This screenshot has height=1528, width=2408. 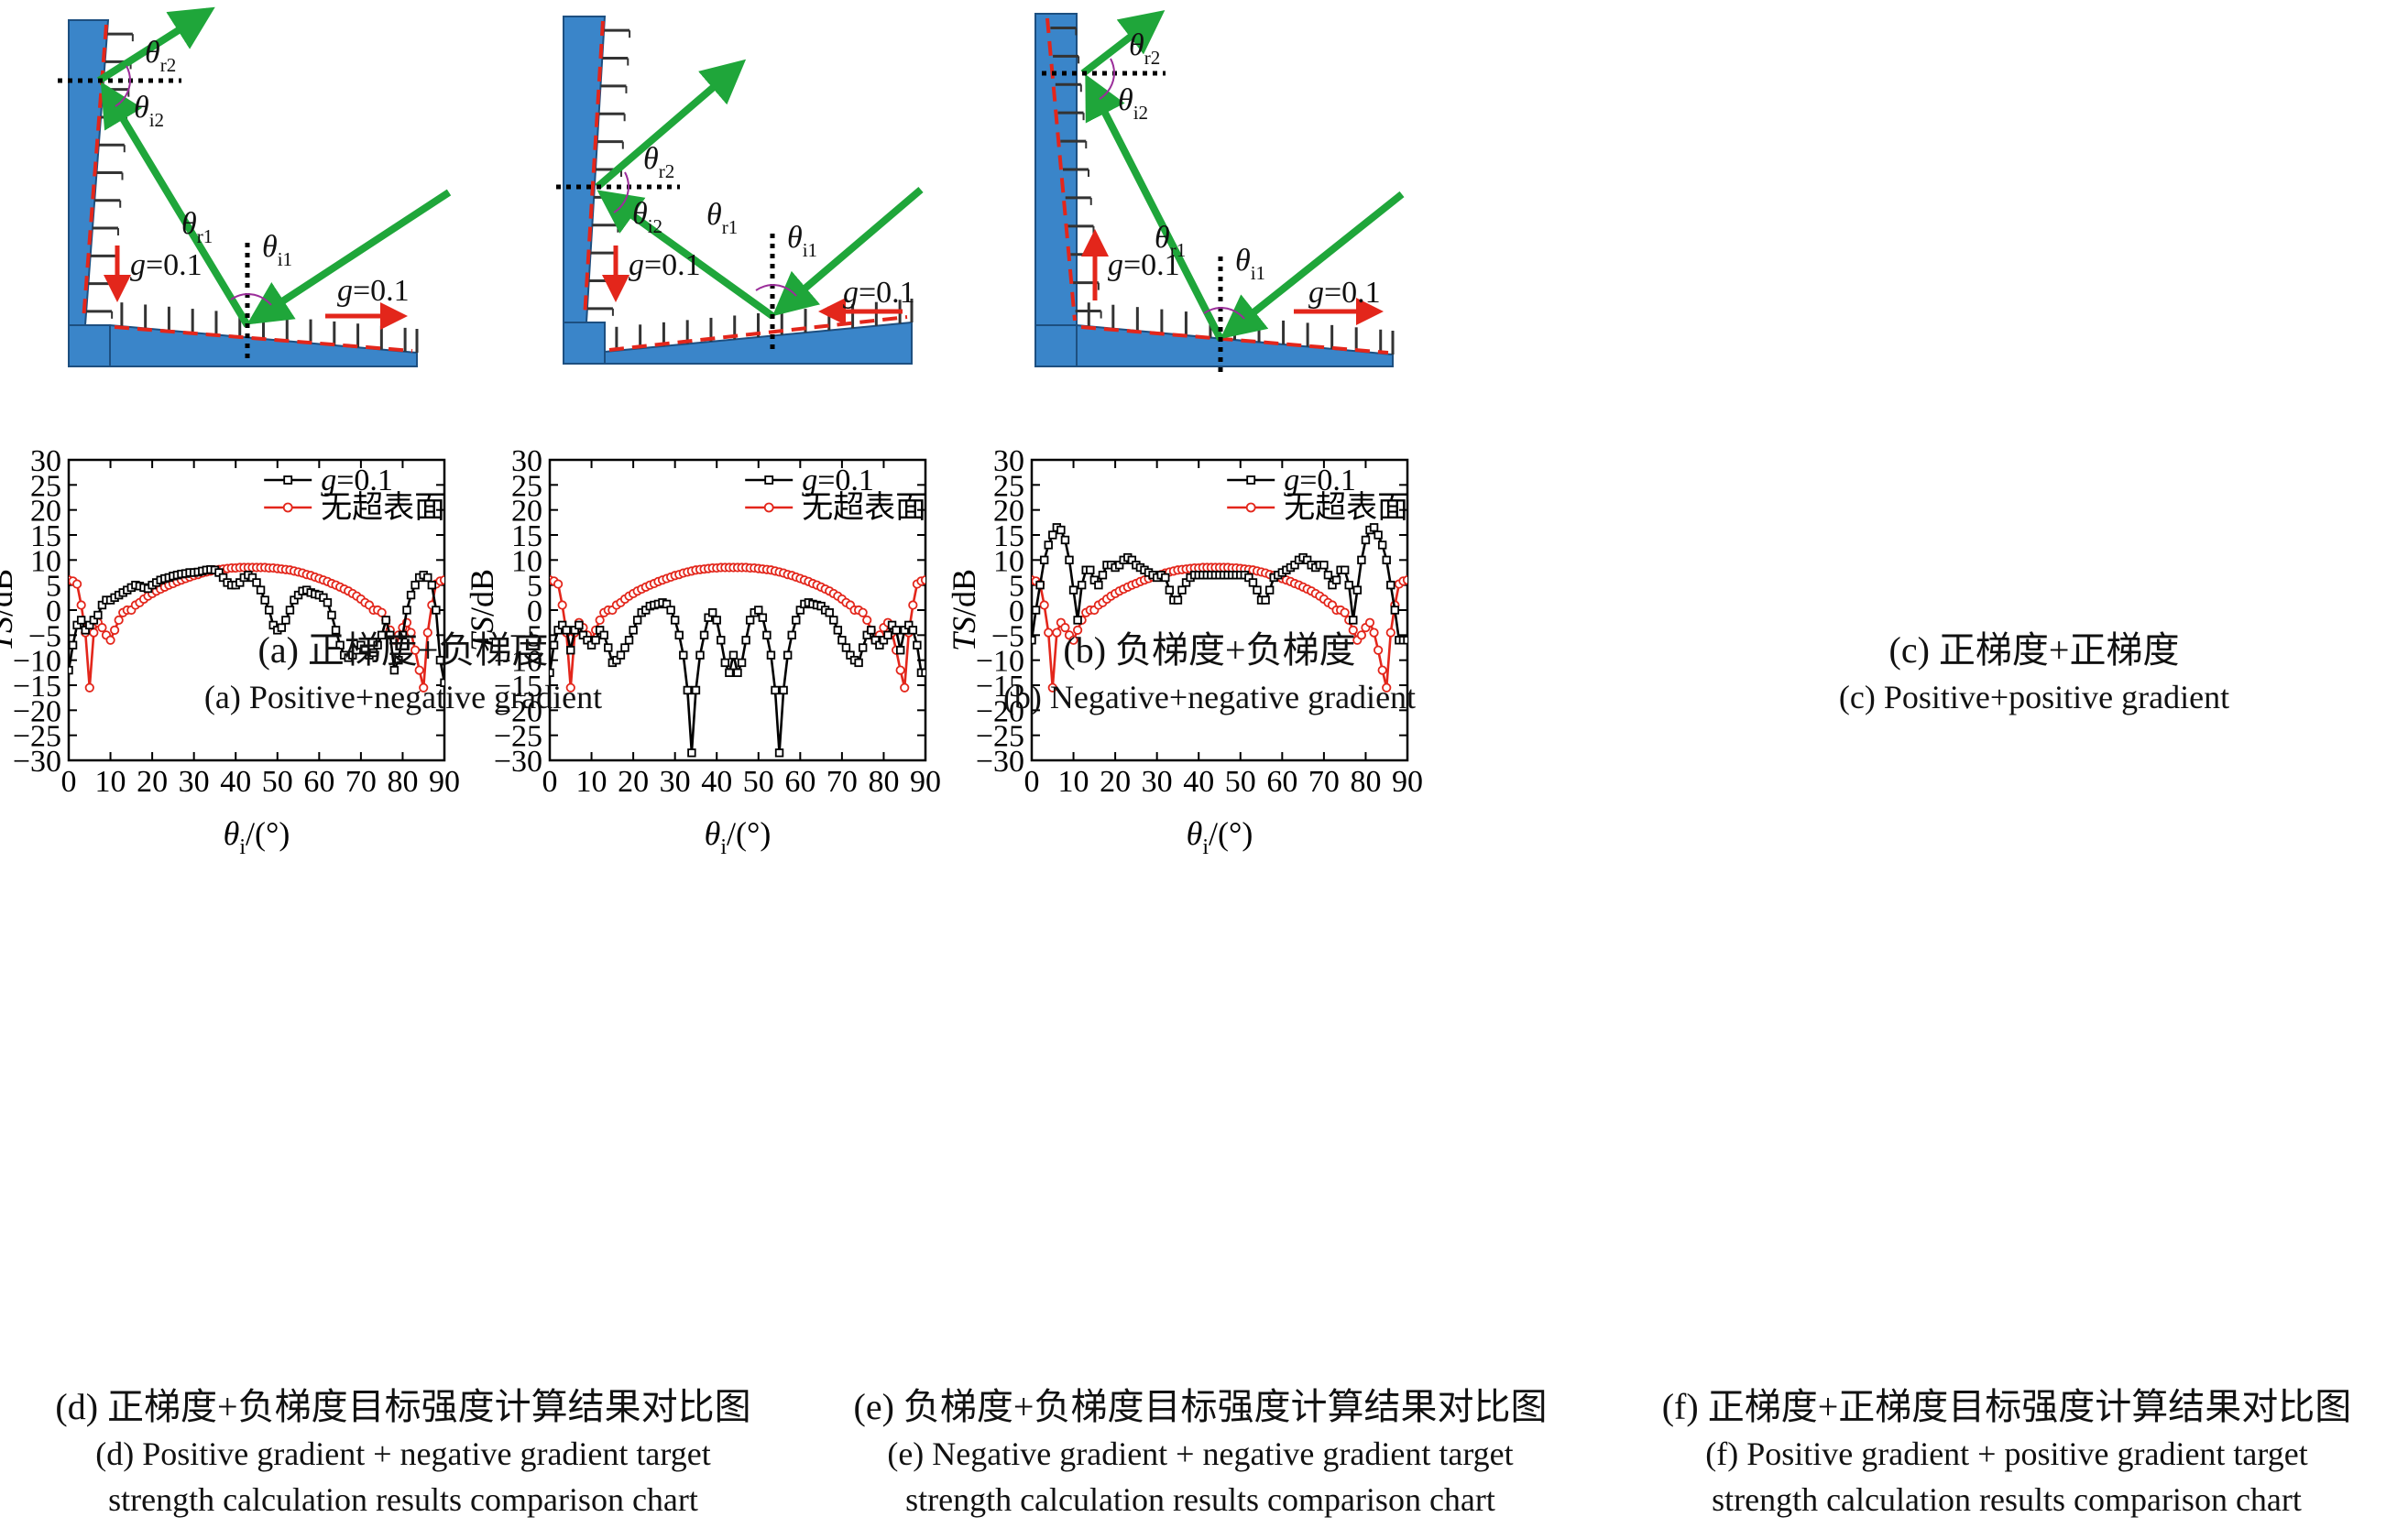 What do you see at coordinates (160, 56) in the screenshot?
I see `label-theta-r2: θr2` at bounding box center [160, 56].